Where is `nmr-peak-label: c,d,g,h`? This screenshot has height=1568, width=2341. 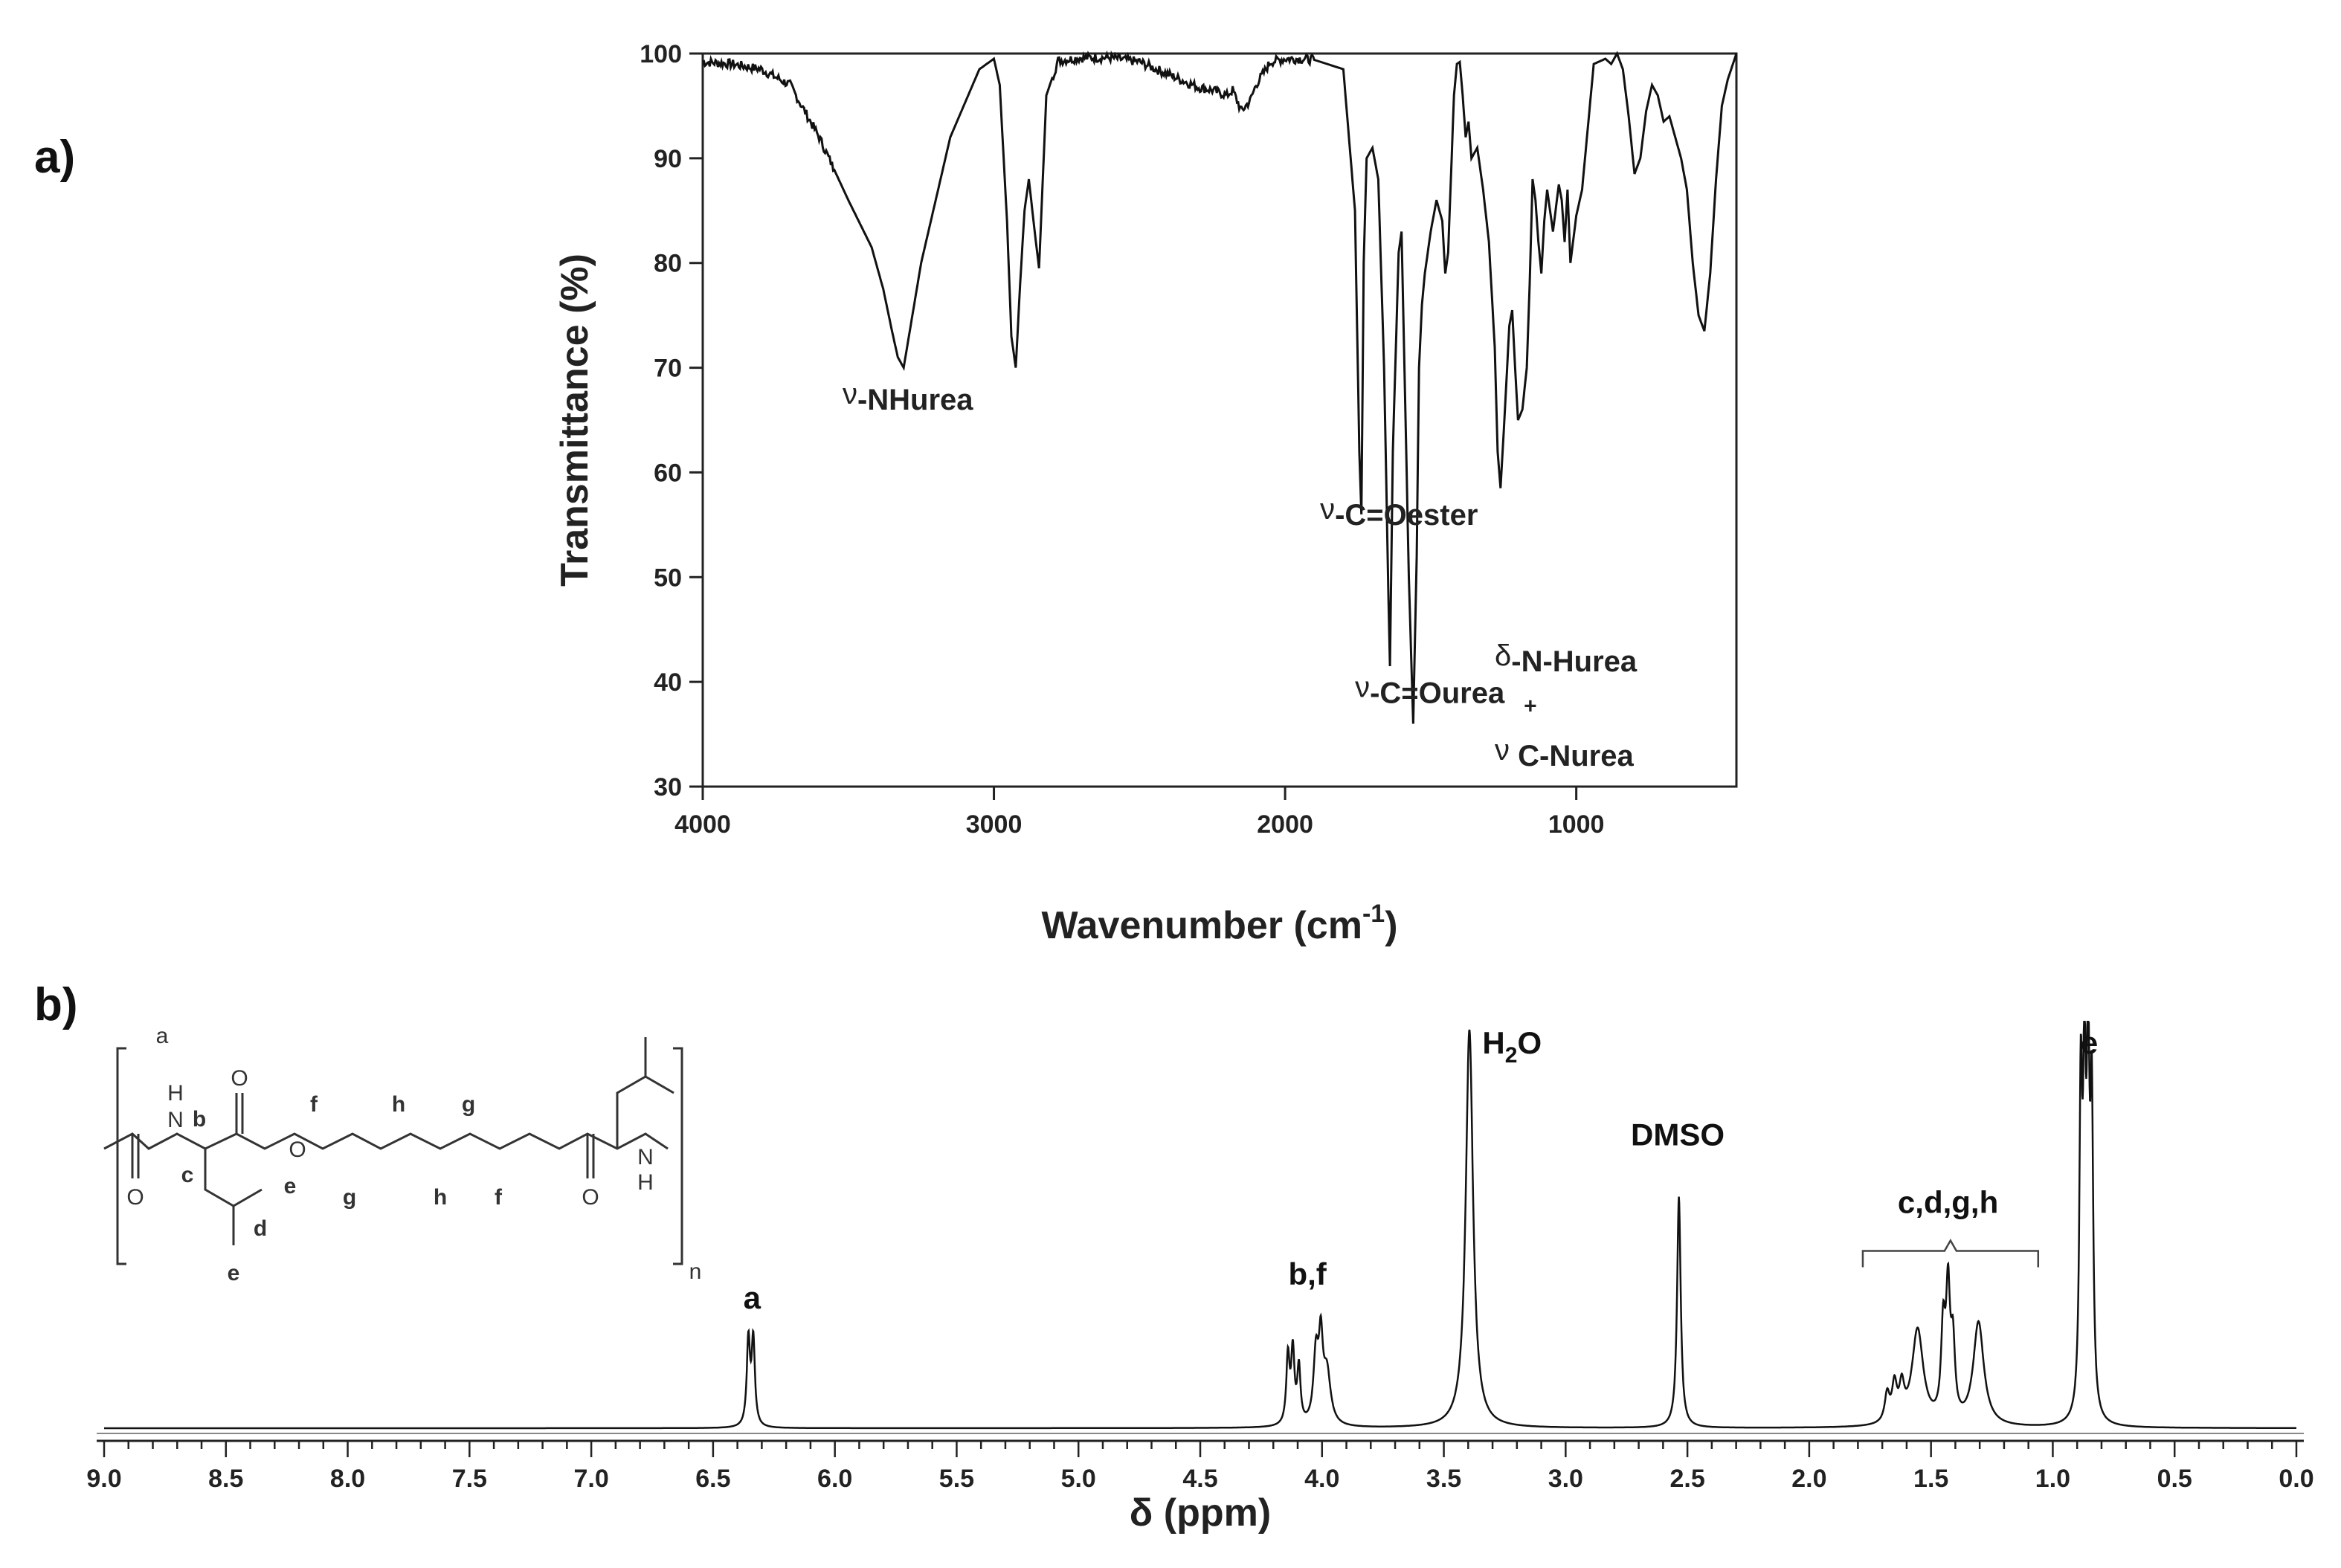
nmr-peak-label: c,d,g,h is located at coordinates (1948, 1202).